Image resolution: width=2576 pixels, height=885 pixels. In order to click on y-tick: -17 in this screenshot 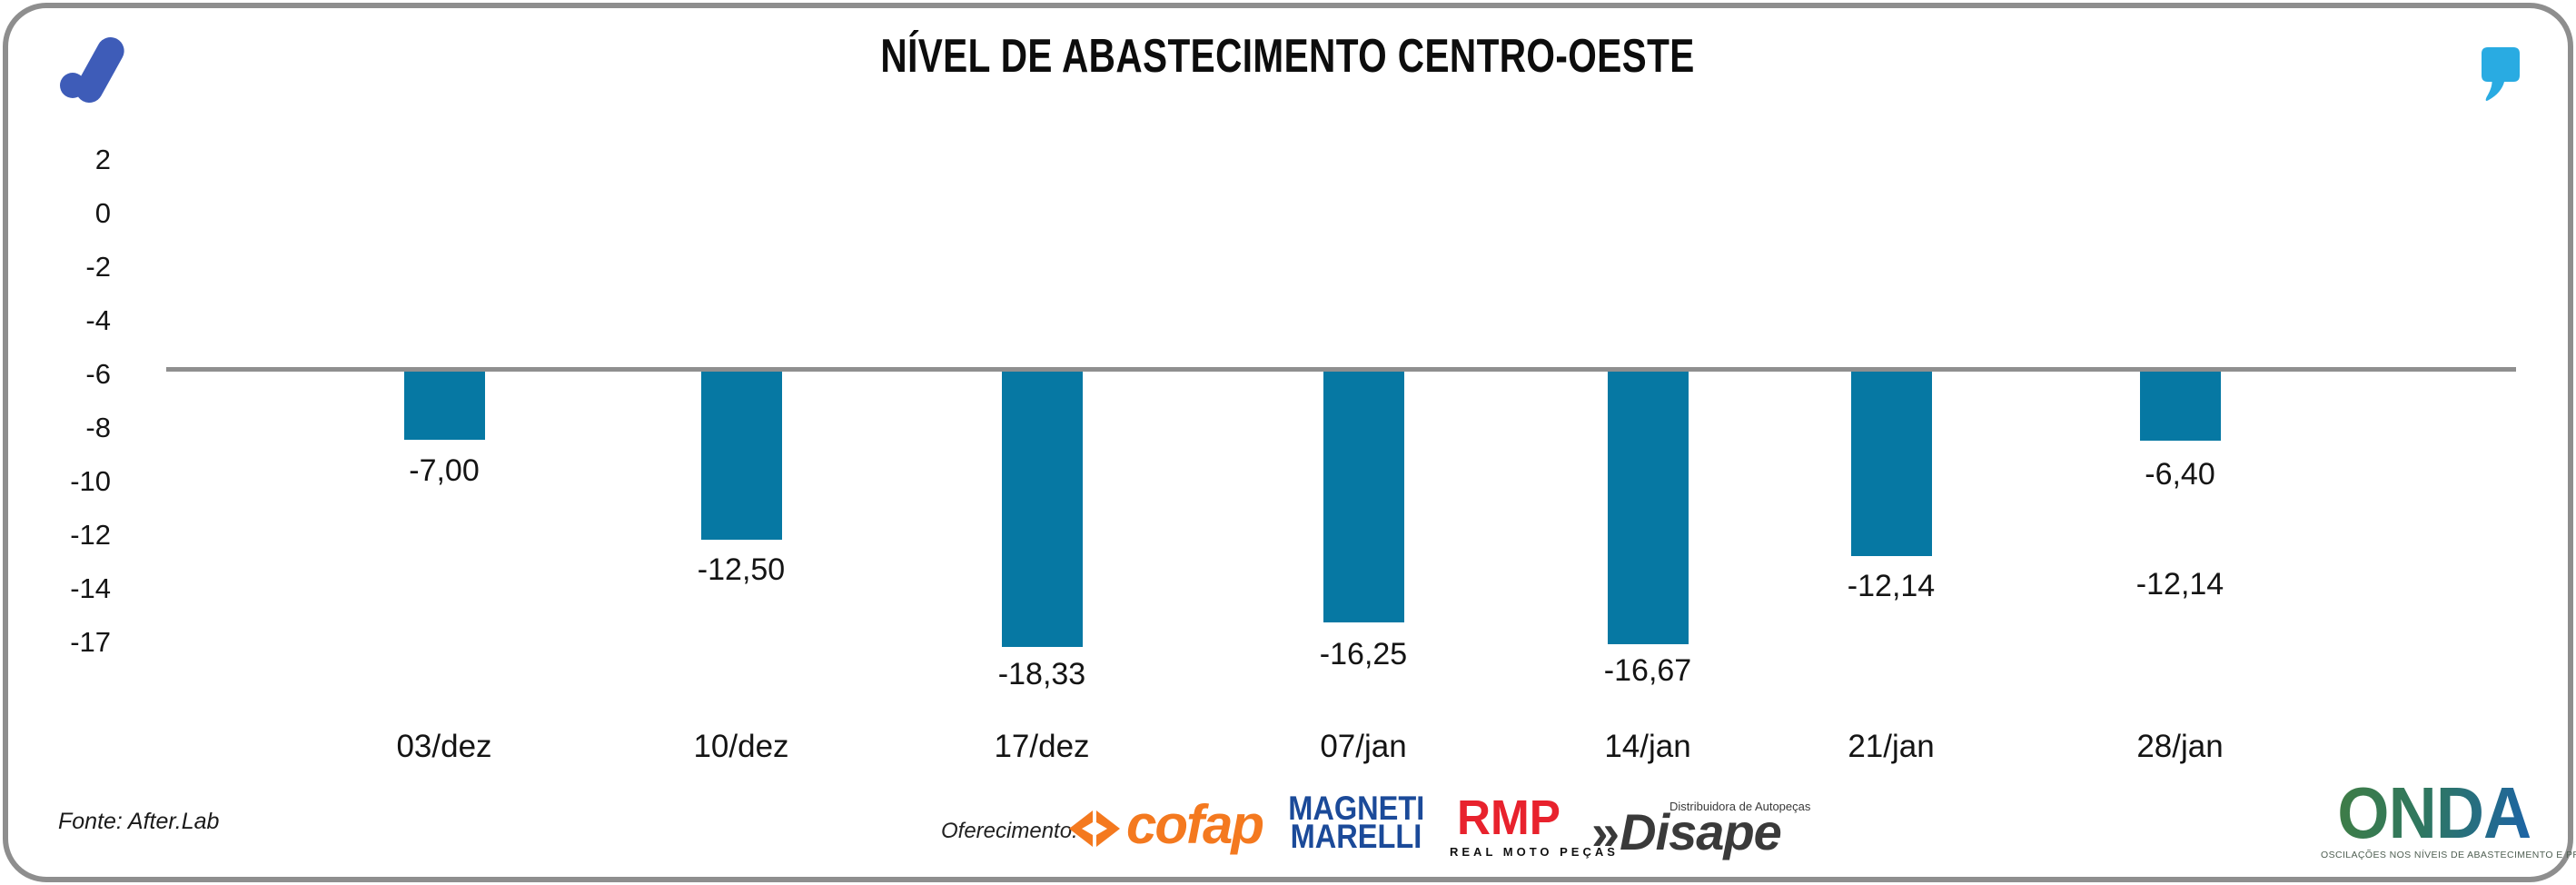, I will do `click(90, 642)`.